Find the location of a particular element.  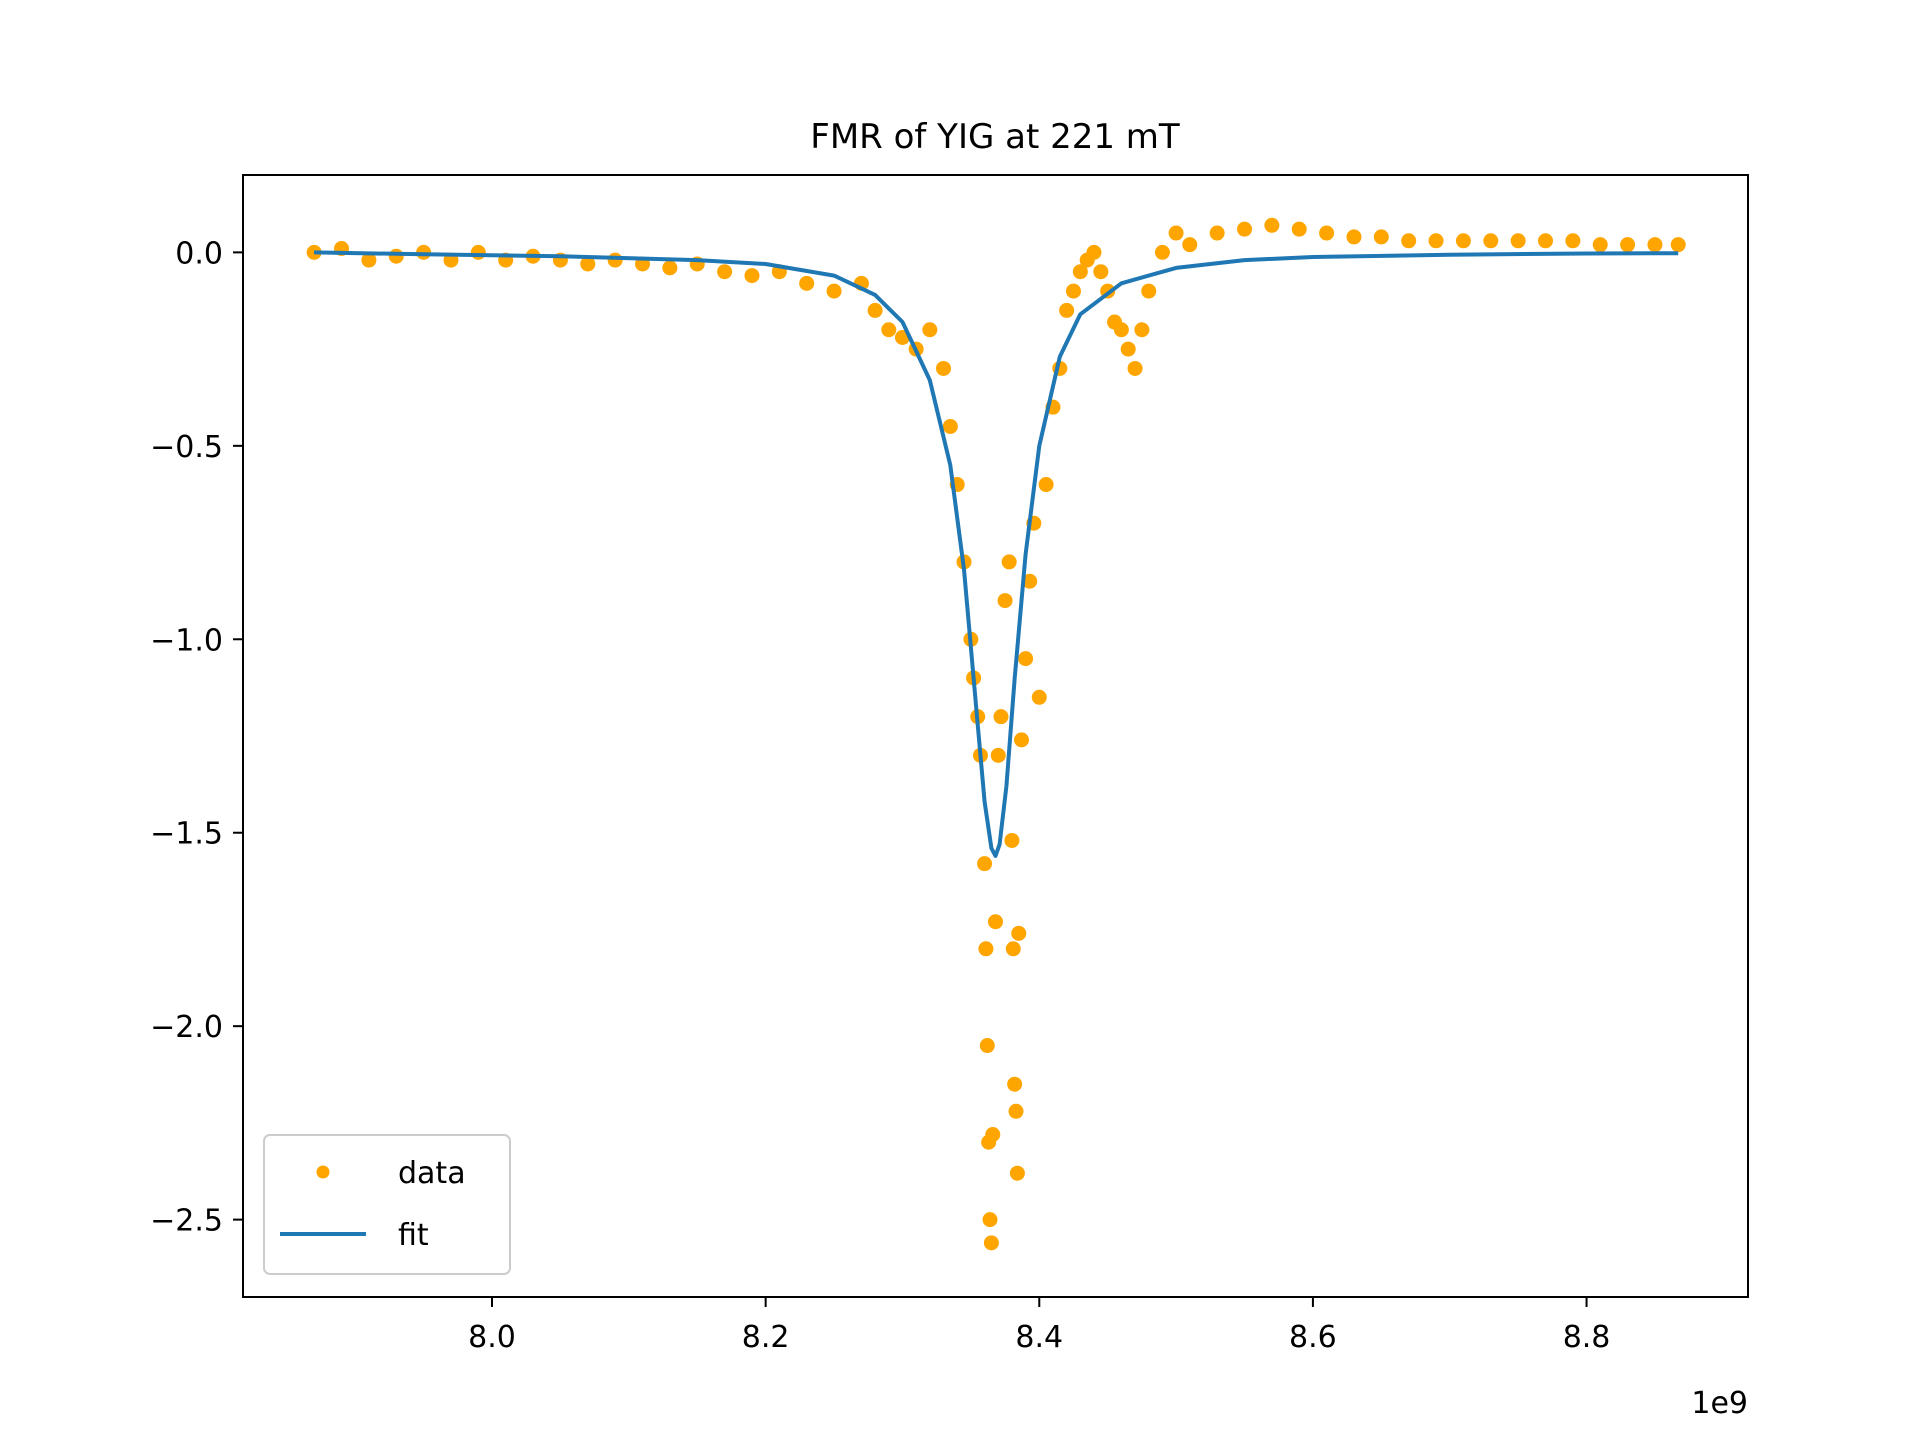

y-tick-label: −2.0 is located at coordinates (186, 1027).